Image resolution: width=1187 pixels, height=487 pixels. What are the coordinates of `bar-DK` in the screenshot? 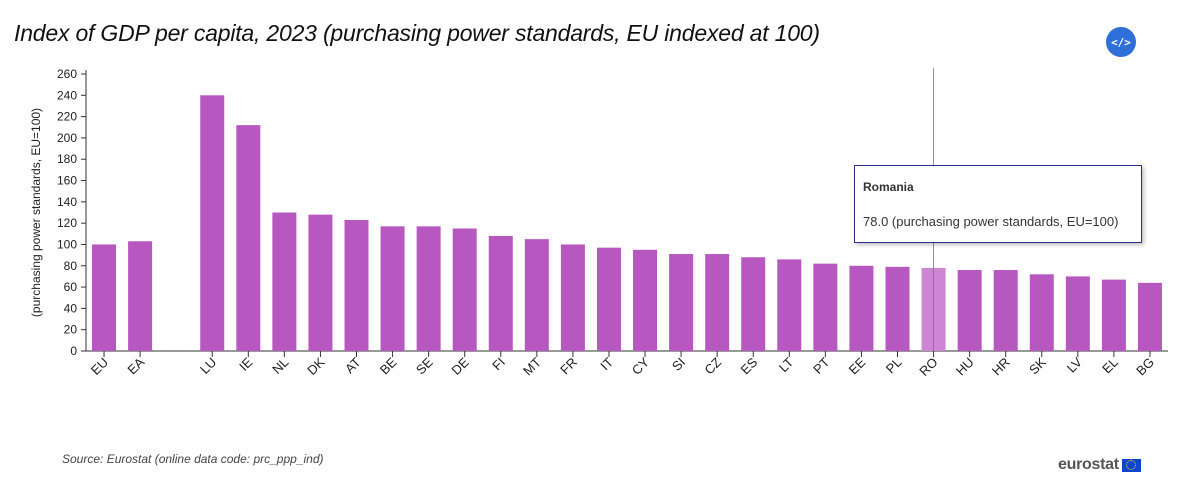 It's located at (320, 282).